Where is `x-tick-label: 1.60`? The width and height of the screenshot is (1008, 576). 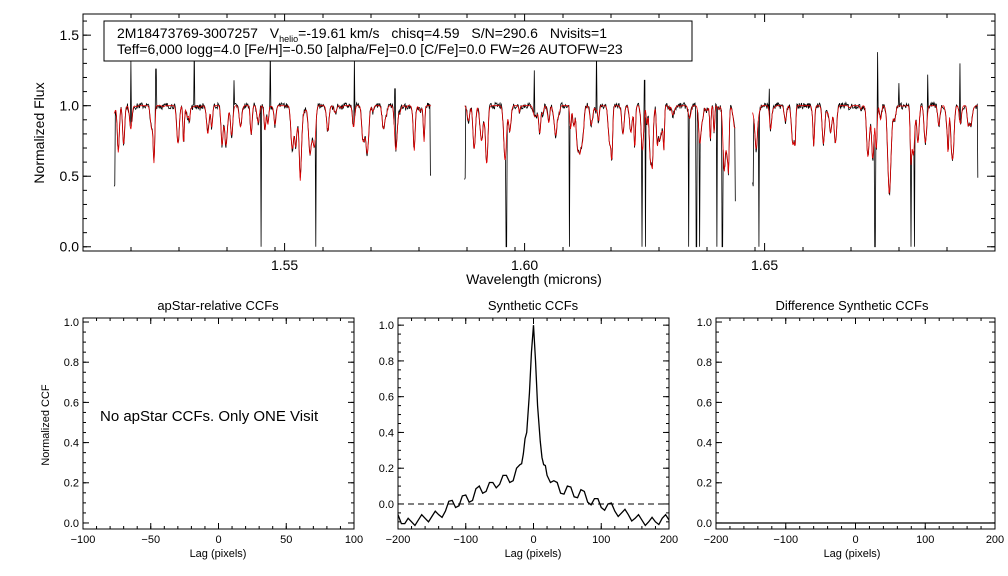
x-tick-label: 1.60 is located at coordinates (524, 265).